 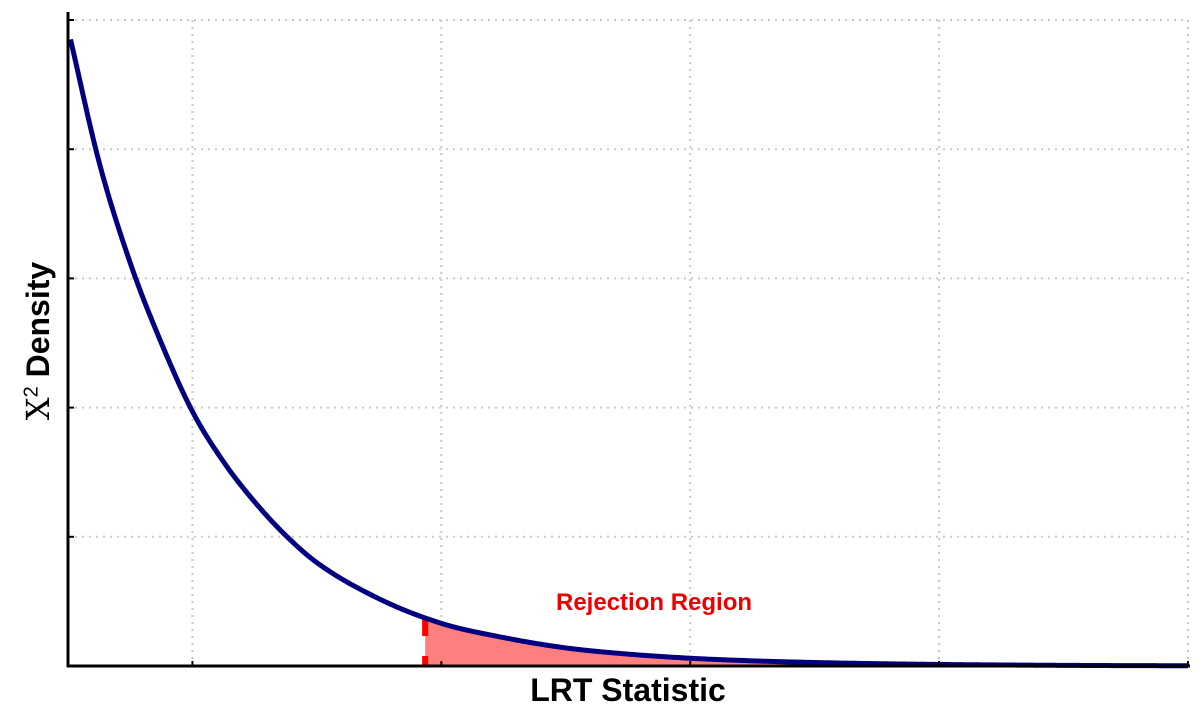 What do you see at coordinates (654, 602) in the screenshot?
I see `rejection-region-label: Rejection Region` at bounding box center [654, 602].